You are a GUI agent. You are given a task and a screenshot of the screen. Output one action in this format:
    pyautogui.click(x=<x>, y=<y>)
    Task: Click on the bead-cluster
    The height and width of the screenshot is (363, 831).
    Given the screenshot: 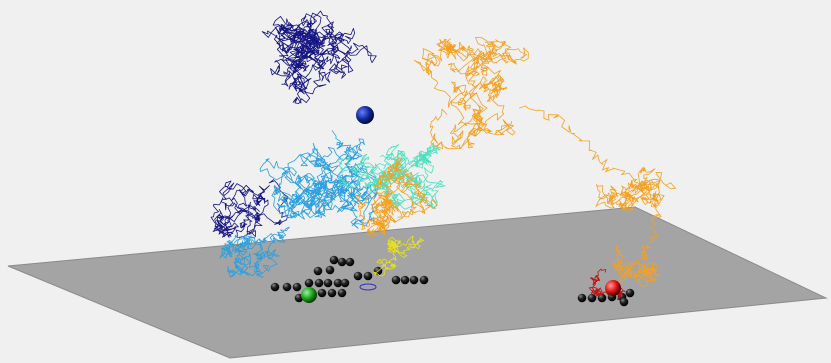 What is the action you would take?
    pyautogui.click(x=452, y=281)
    